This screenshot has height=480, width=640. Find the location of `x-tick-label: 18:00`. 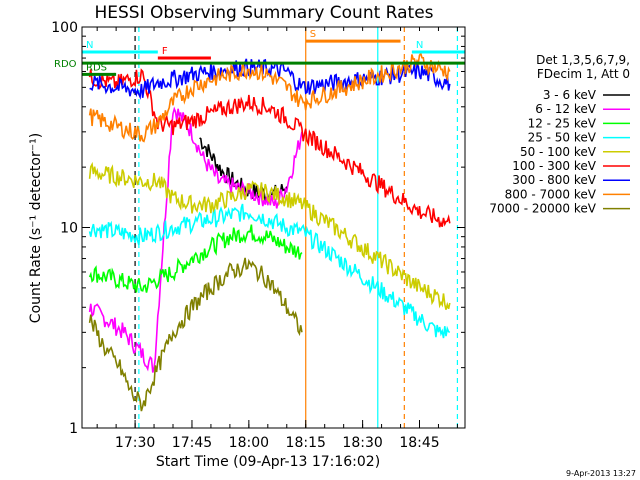

x-tick-label: 18:00 is located at coordinates (249, 443).